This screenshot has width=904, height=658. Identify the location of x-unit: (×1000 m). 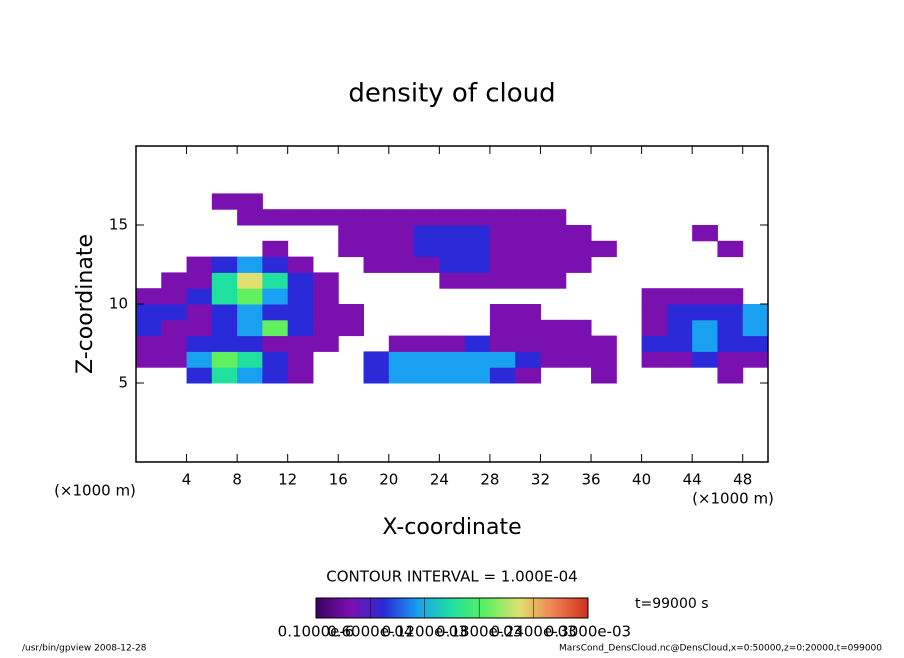
(733, 499).